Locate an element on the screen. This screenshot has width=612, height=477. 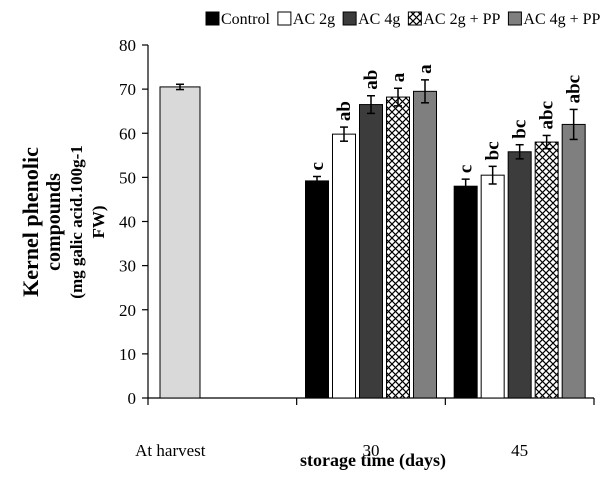
y-tick-label: 10 is located at coordinates (127, 354).